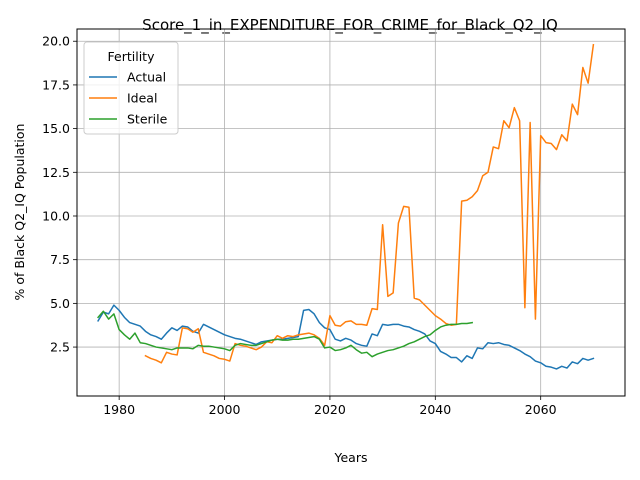  Describe the element at coordinates (225, 409) in the screenshot. I see `x-tick-label: 2000` at that location.